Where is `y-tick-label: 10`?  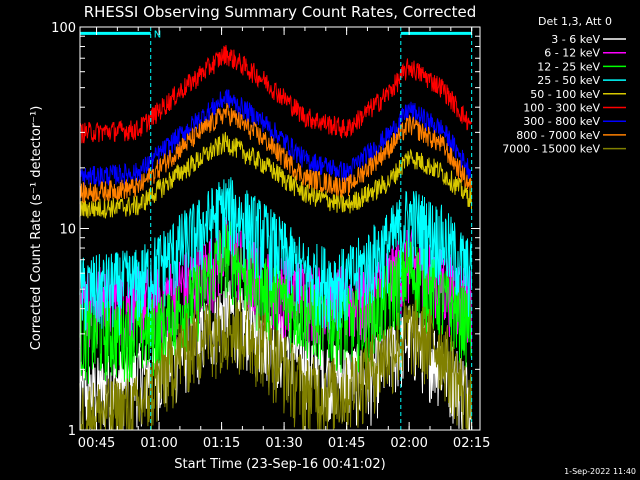 y-tick-label: 10 is located at coordinates (67, 230).